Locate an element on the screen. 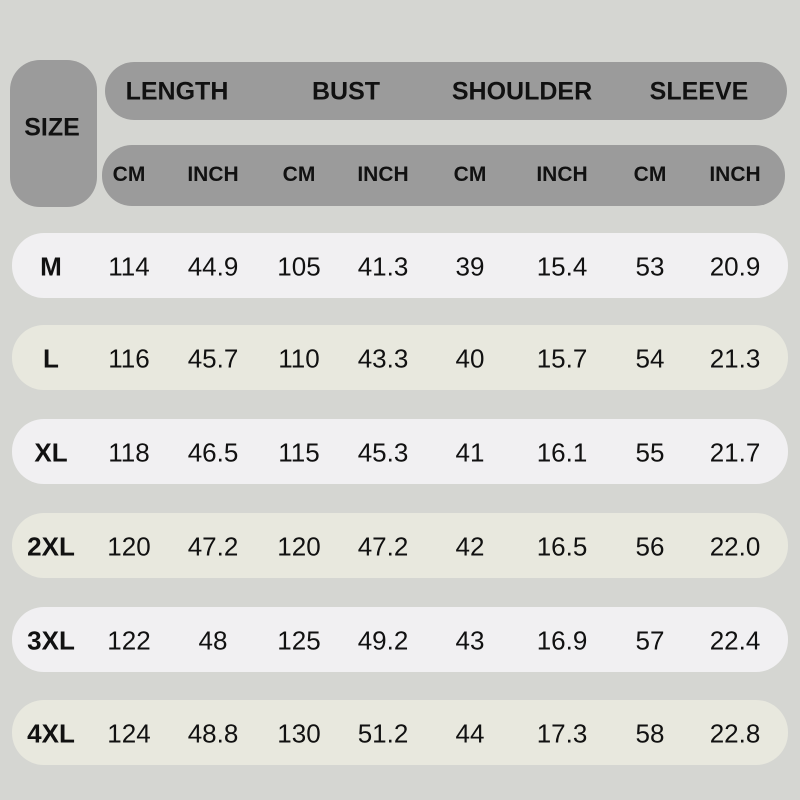 This screenshot has width=800, height=800. table-cell: 41 is located at coordinates (470, 452).